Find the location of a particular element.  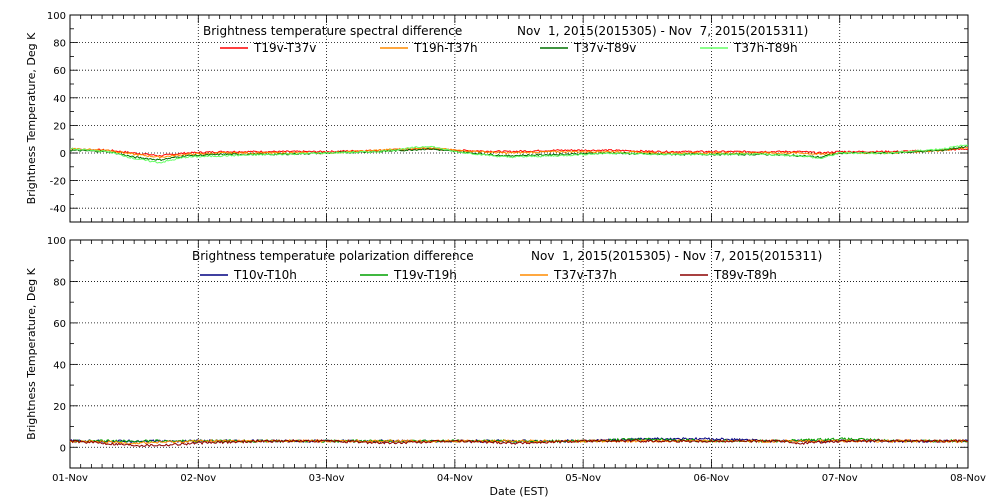

x-tick-label: 03-Nov is located at coordinates (327, 478).